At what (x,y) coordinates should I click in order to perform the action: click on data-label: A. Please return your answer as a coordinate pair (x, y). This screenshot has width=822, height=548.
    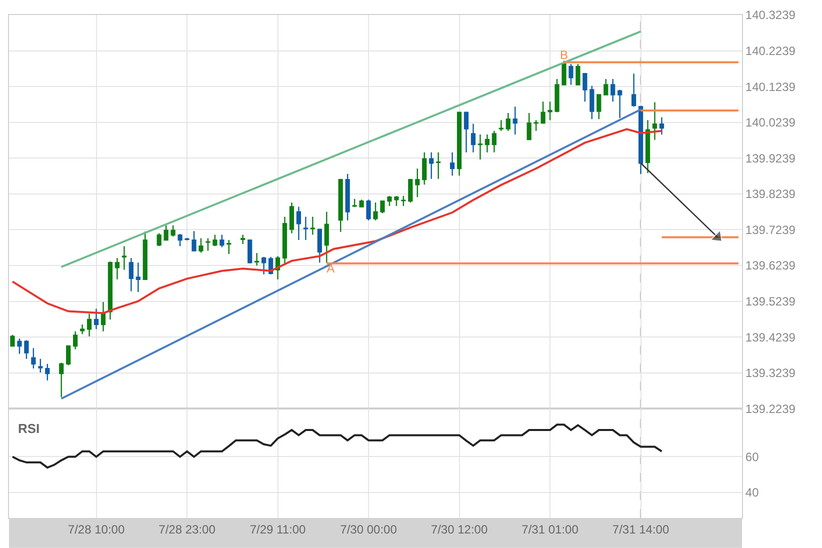
    Looking at the image, I should click on (330, 268).